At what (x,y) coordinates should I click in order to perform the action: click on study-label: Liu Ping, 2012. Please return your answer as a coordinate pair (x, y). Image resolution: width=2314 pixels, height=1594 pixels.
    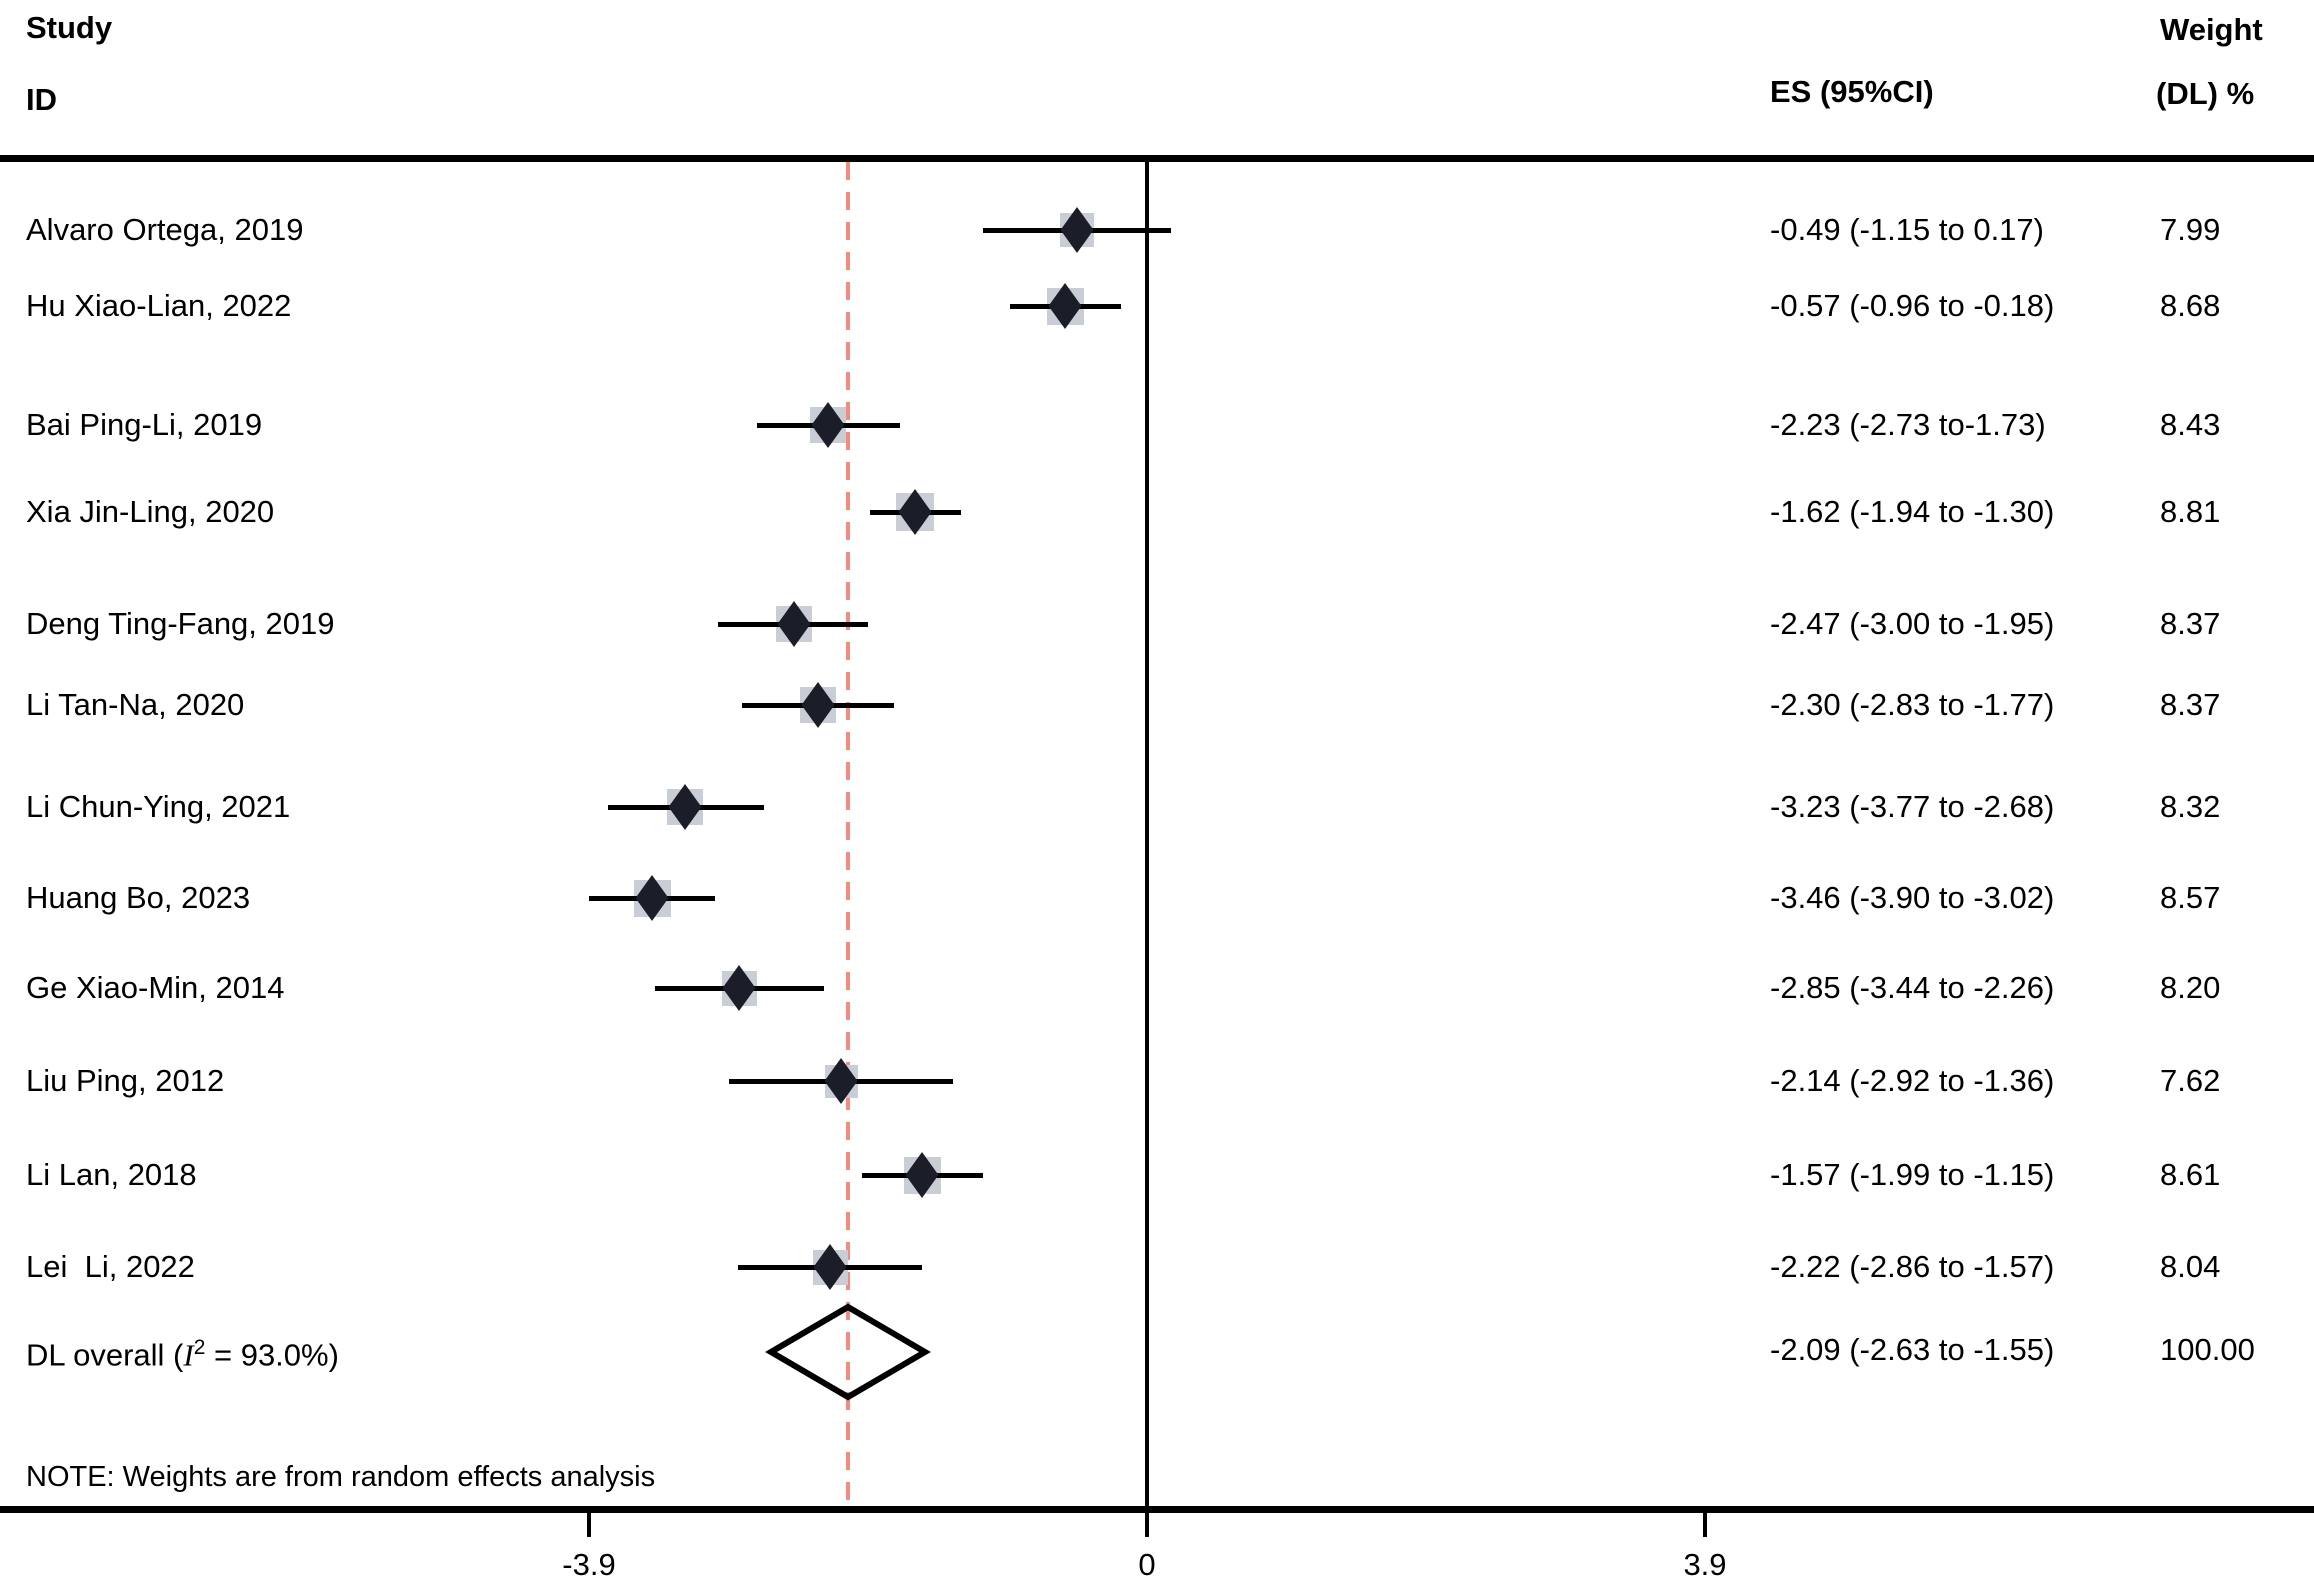
    Looking at the image, I should click on (125, 1080).